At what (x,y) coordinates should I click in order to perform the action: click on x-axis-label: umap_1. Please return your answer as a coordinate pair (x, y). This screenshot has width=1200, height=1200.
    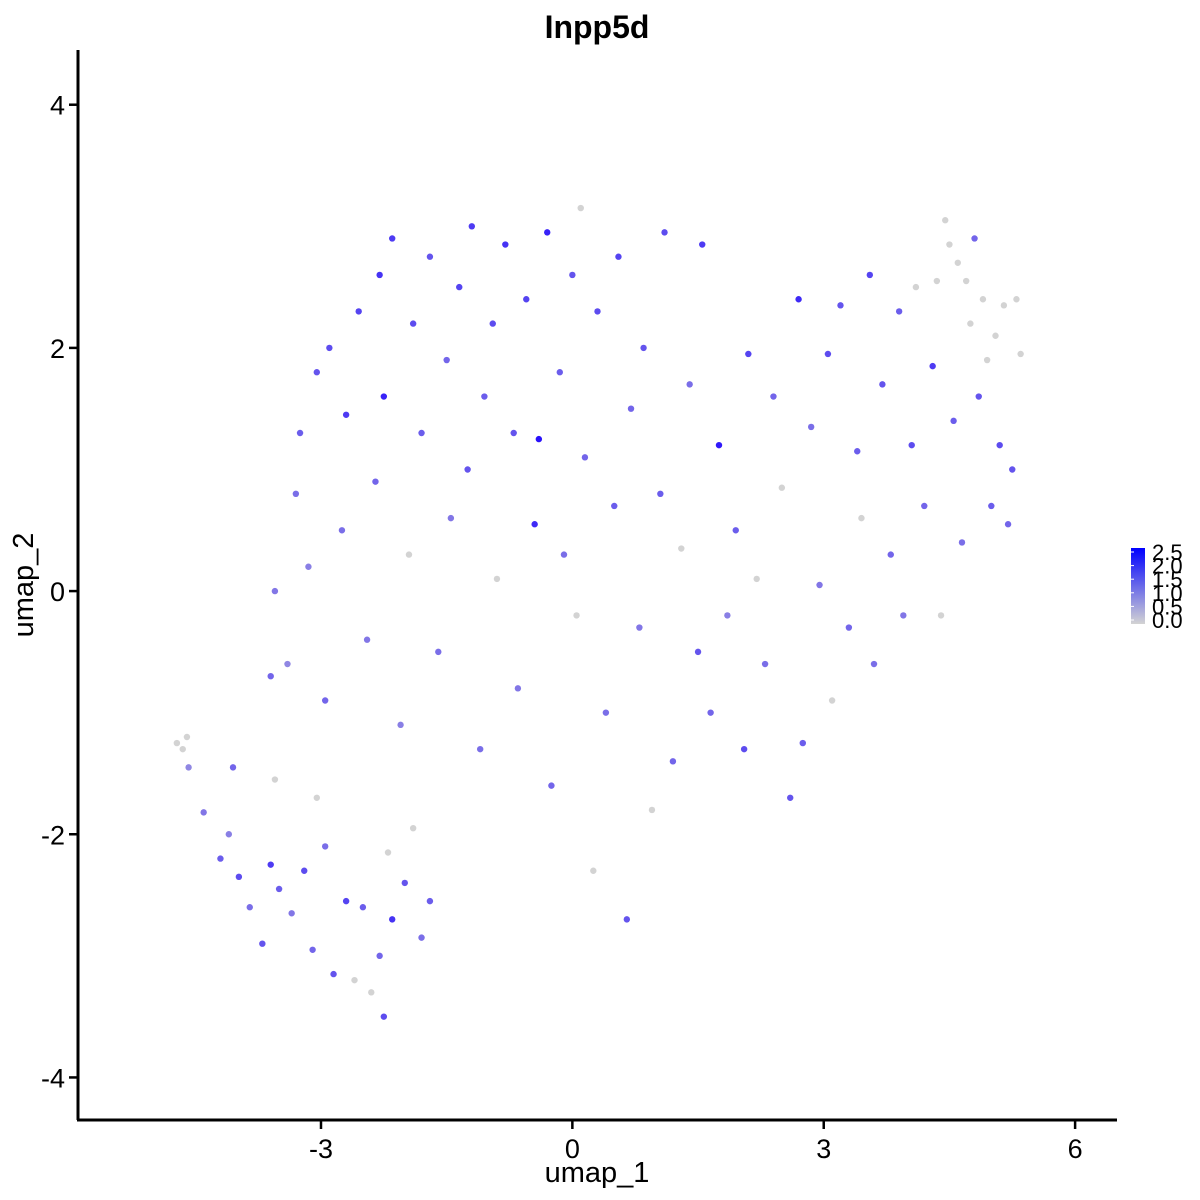
    Looking at the image, I should click on (597, 1173).